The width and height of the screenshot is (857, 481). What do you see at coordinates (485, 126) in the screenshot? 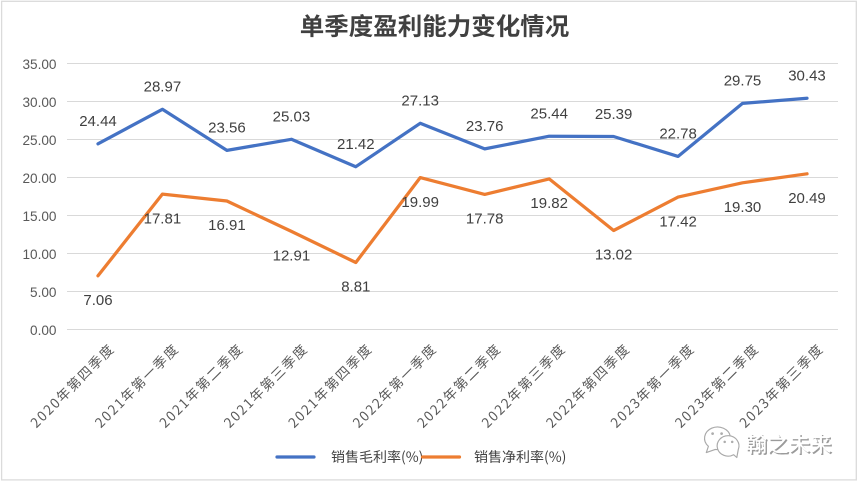
I see `svg-text: 23.76` at bounding box center [485, 126].